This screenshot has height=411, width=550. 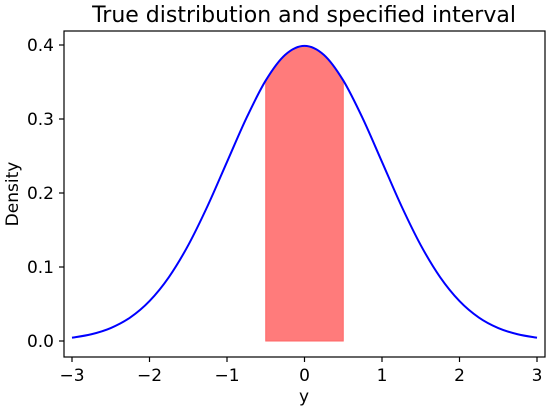 What do you see at coordinates (149, 376) in the screenshot?
I see `x-tick-label: −2` at bounding box center [149, 376].